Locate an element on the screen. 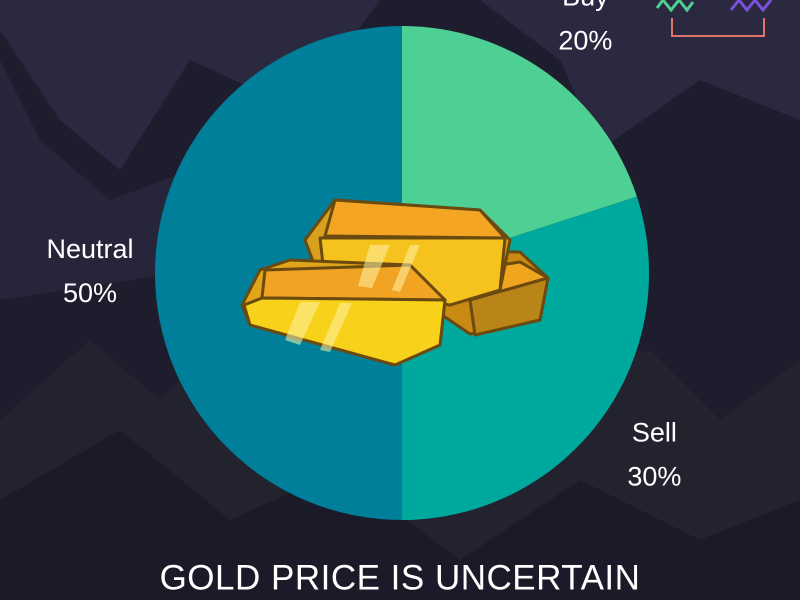  value-label: 30% is located at coordinates (654, 477).